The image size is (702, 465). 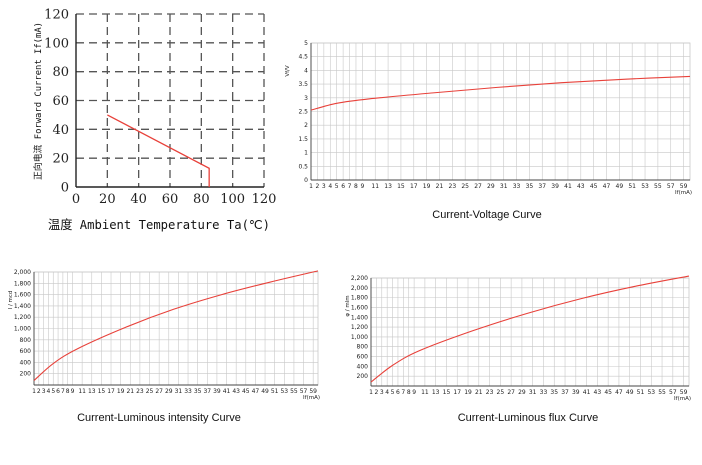 What do you see at coordinates (38, 101) in the screenshot?
I see `y-axis-title: 正向电流 Forward Current If(mA)` at bounding box center [38, 101].